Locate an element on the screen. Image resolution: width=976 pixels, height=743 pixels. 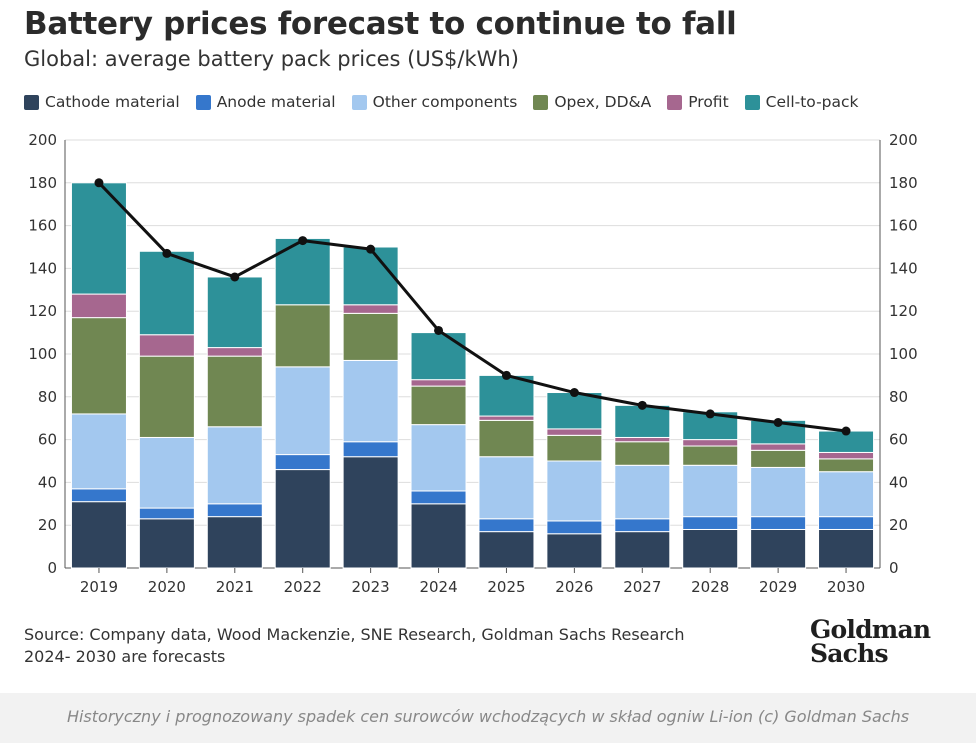
x-tick-label: 2029 is located at coordinates (778, 586).